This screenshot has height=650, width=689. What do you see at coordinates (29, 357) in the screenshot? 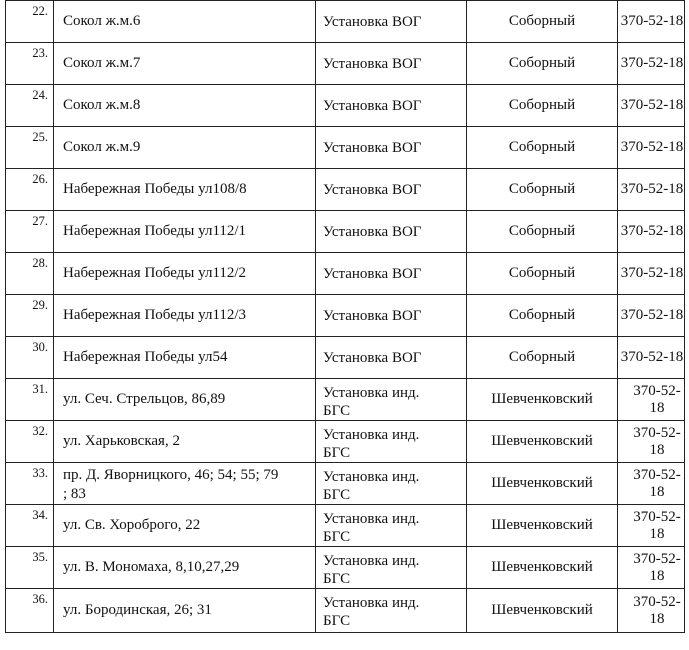
I see `row-number: 30.` at bounding box center [29, 357].